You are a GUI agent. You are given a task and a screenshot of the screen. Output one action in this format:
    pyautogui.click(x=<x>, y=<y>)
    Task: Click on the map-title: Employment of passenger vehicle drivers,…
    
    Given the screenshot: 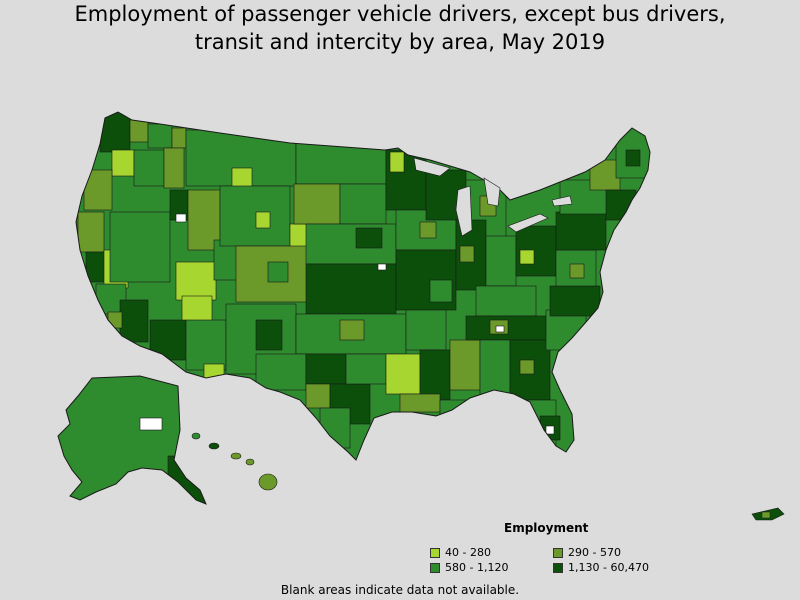 What is the action you would take?
    pyautogui.click(x=400, y=28)
    